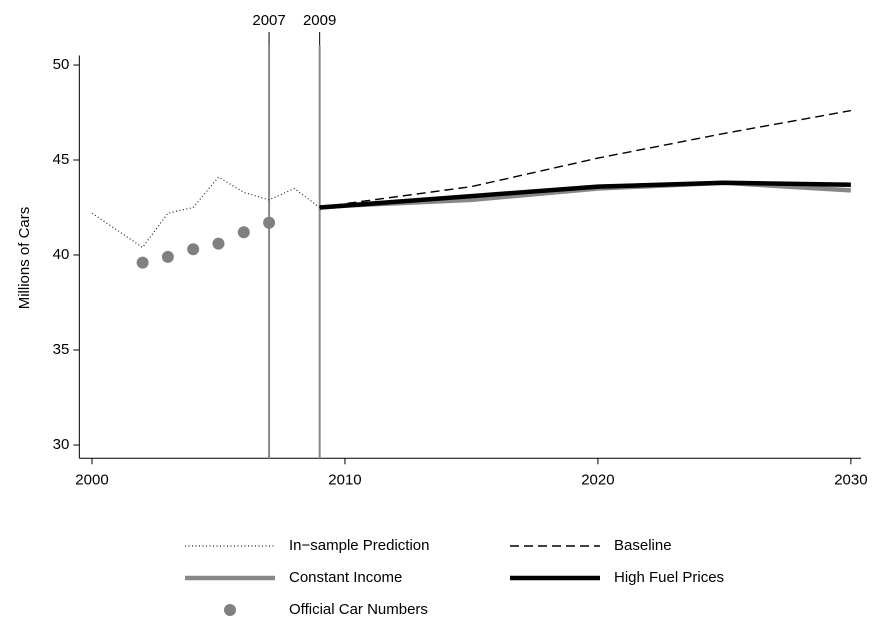 The height and width of the screenshot is (619, 874). What do you see at coordinates (24, 258) in the screenshot?
I see `y-axis-label: Millions of Cars` at bounding box center [24, 258].